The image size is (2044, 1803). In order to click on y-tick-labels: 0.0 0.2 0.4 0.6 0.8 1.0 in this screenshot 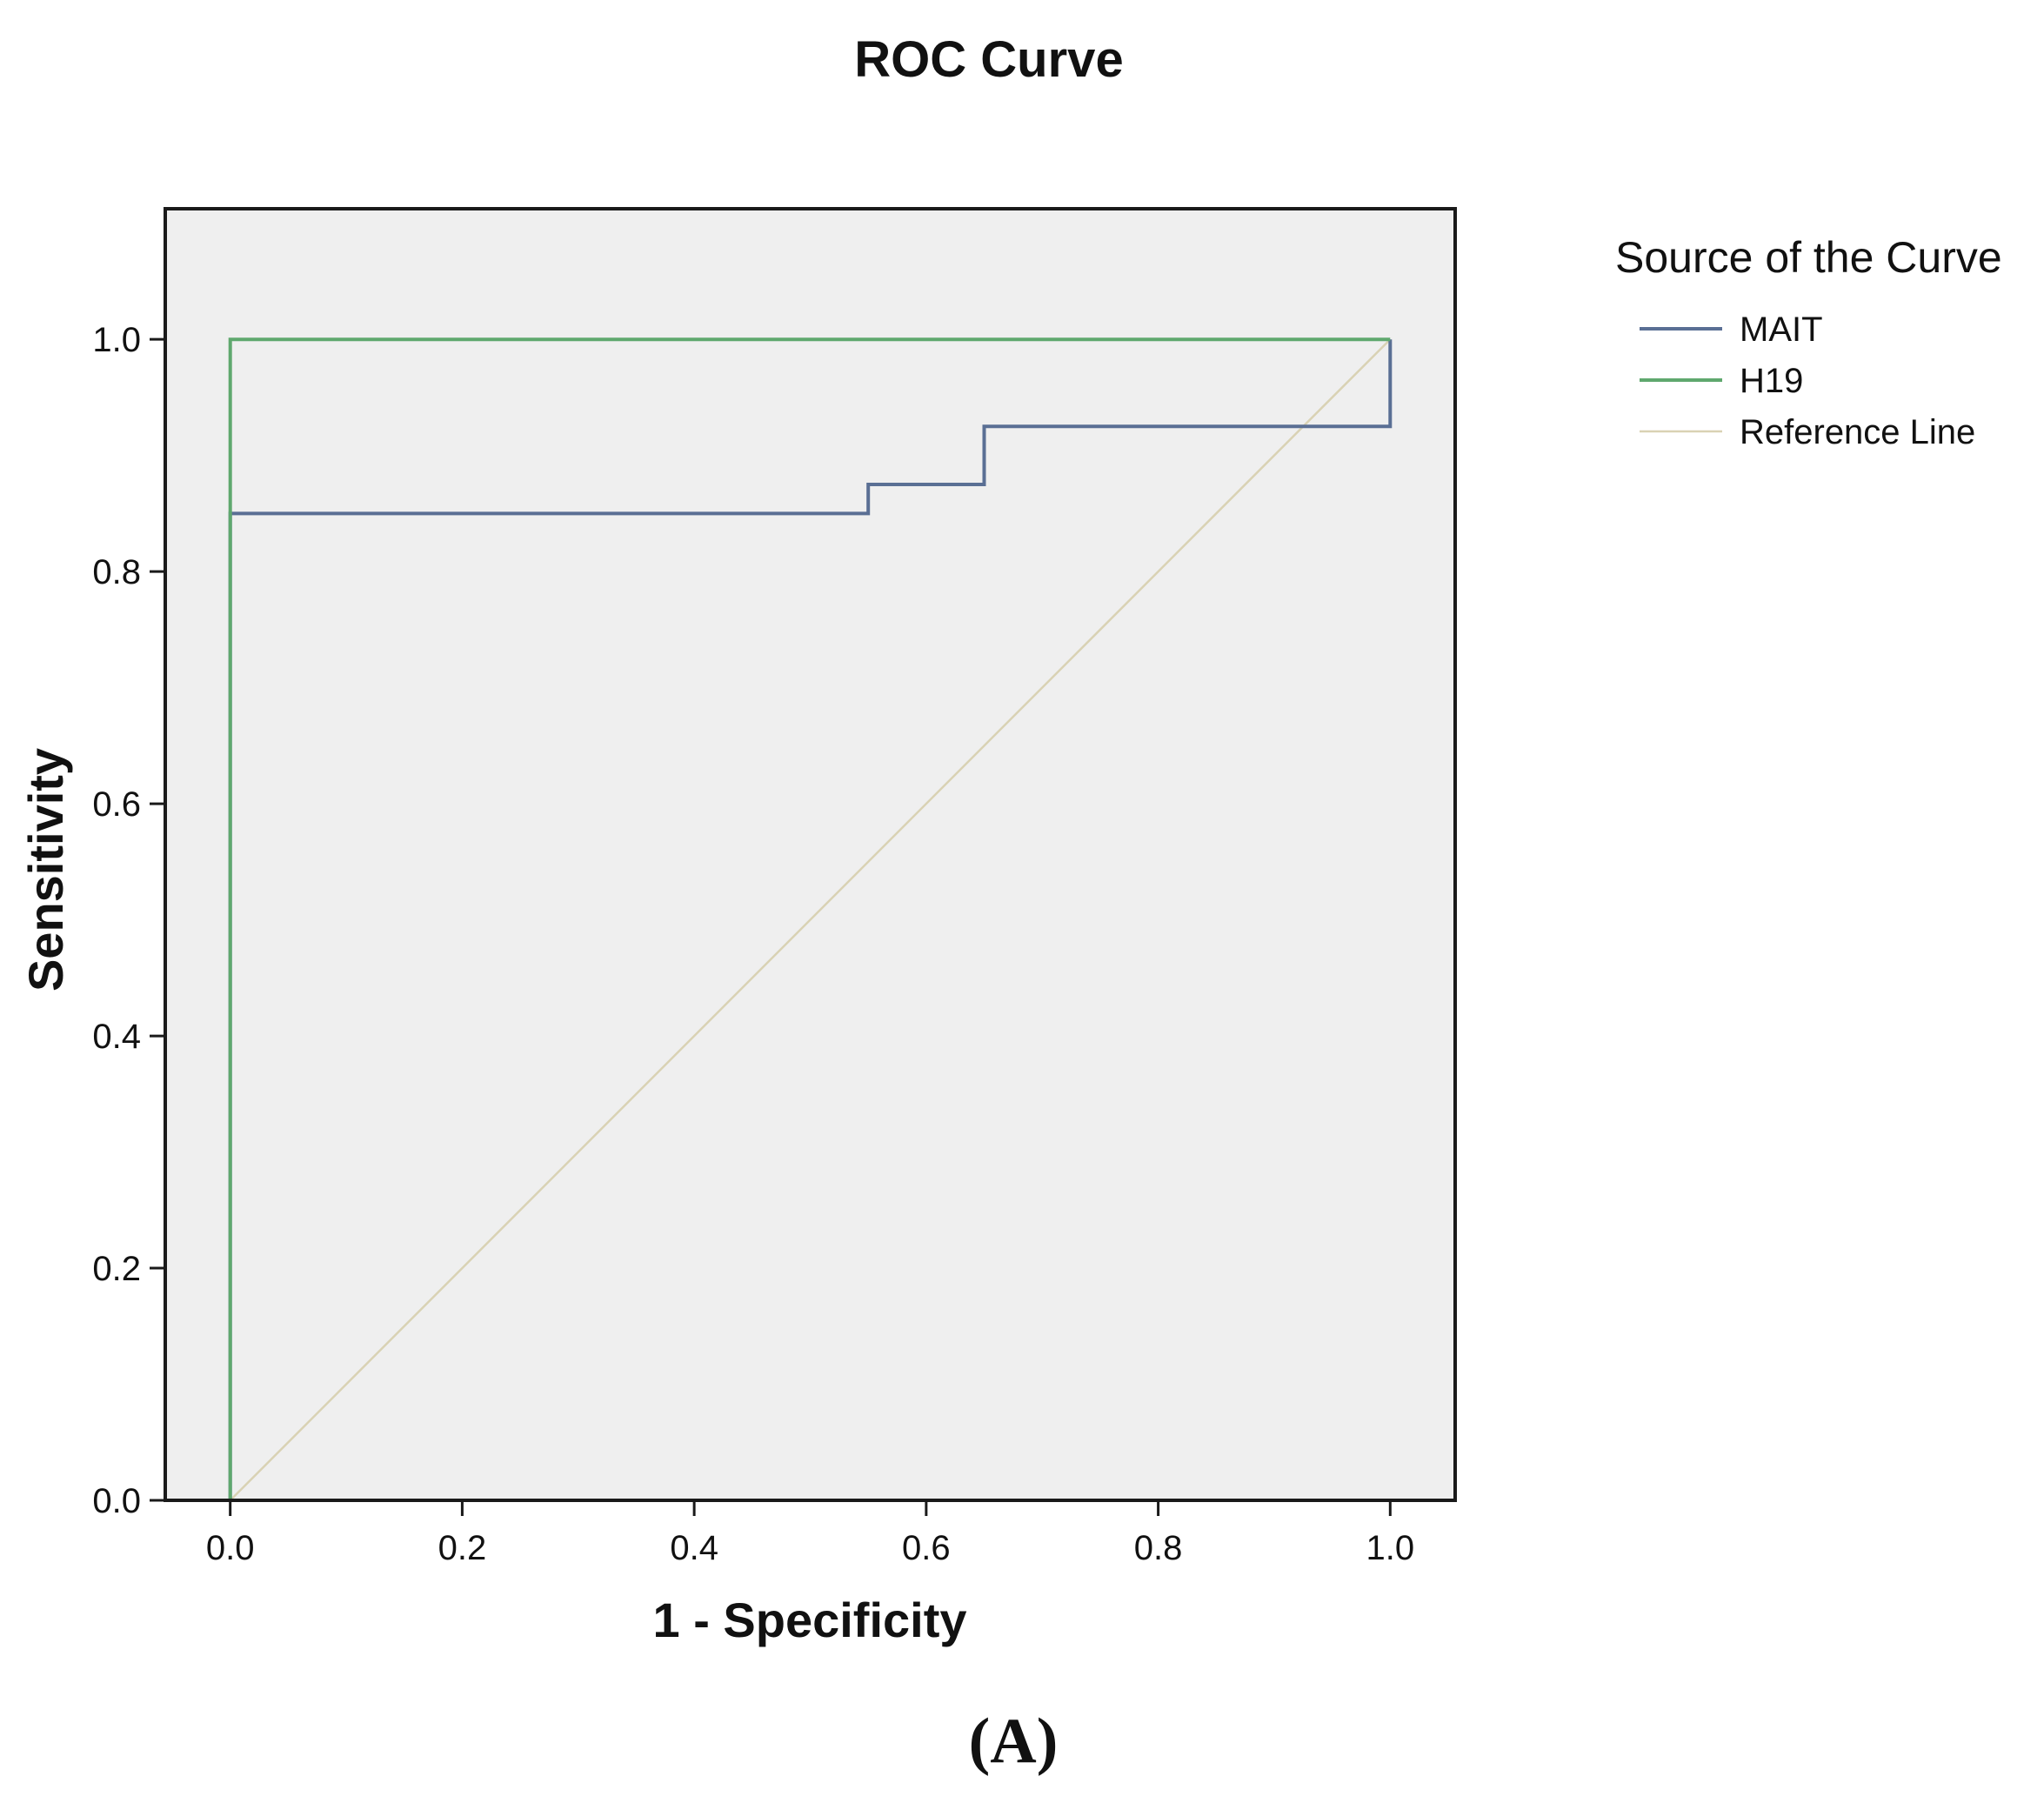, I will do `click(117, 921)`.